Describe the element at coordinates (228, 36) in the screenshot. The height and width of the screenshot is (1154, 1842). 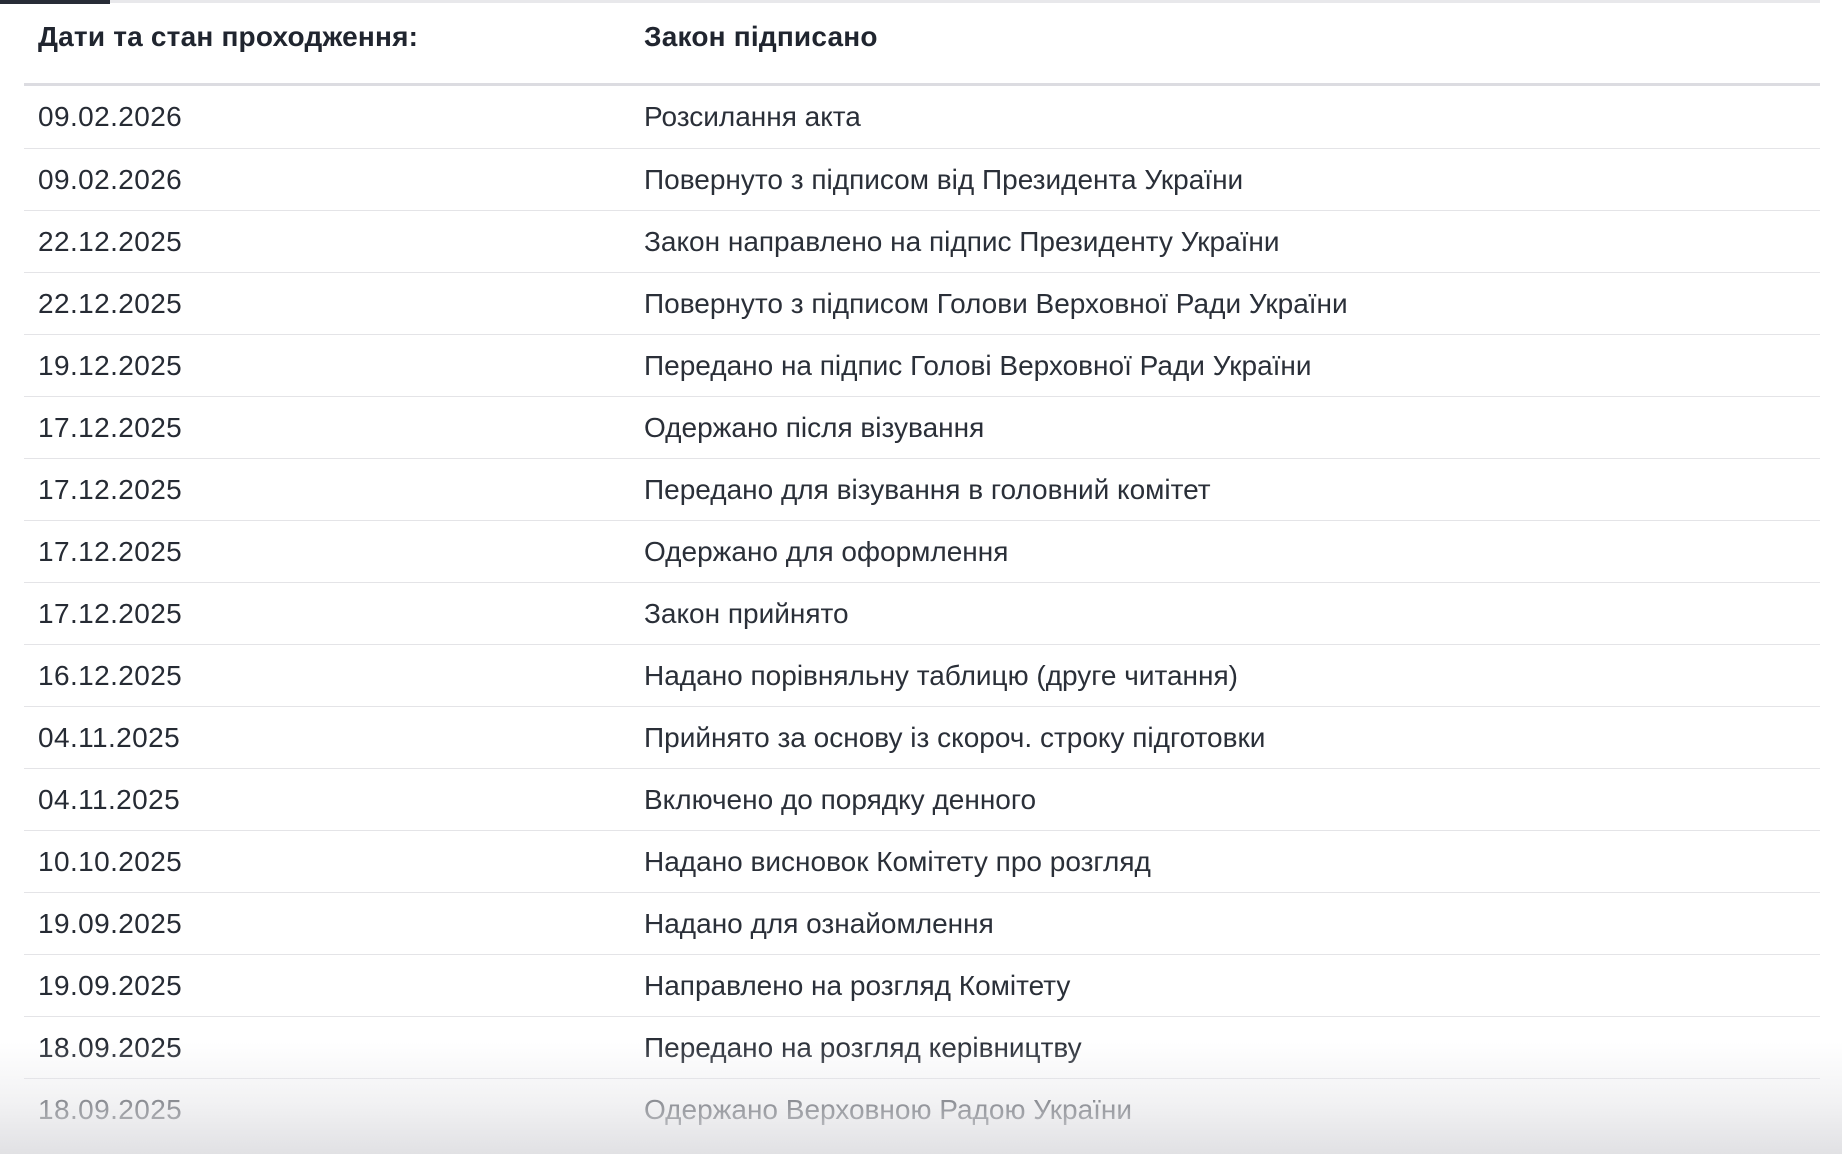
I see `header-dates-status: Дати та стан проходження:` at that location.